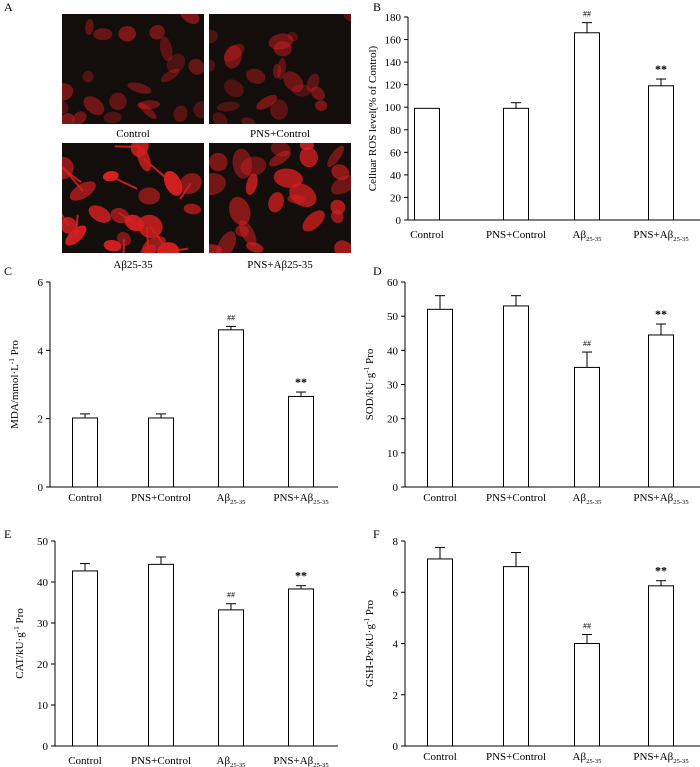  I want to click on micrograph-abeta, so click(133, 198).